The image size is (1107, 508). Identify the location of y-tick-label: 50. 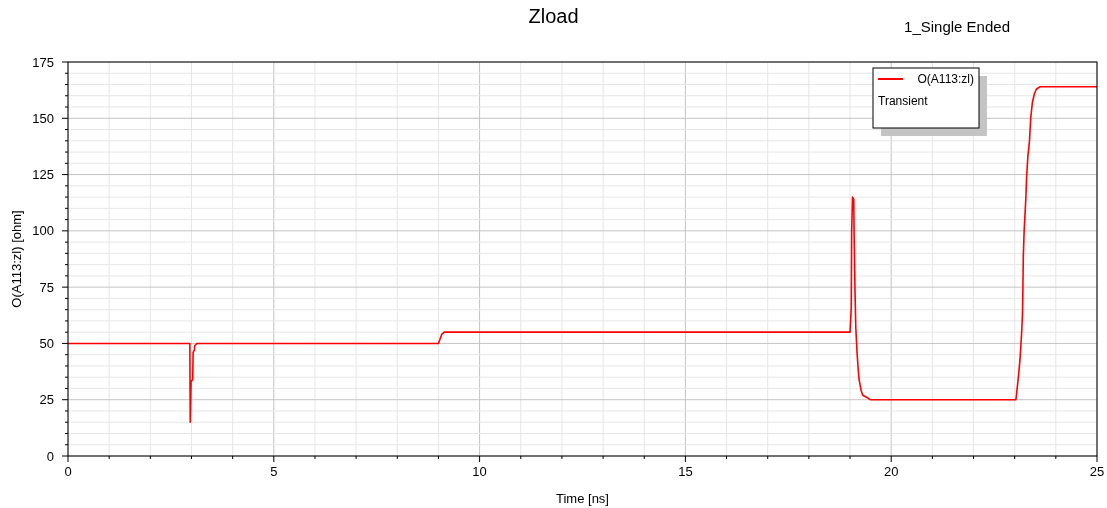
(46, 343).